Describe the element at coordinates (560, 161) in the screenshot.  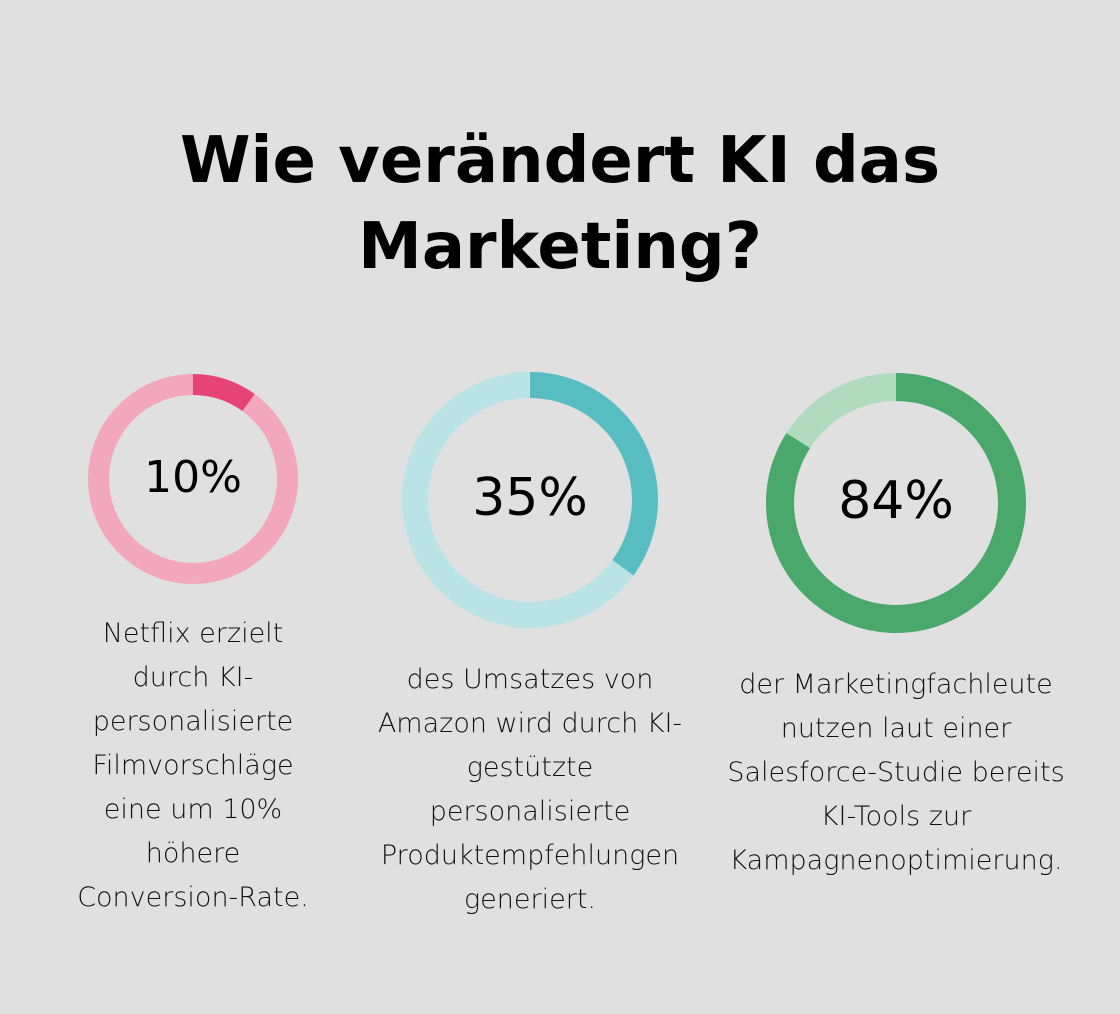
I see `title-line-1: Wie verändert KI das` at that location.